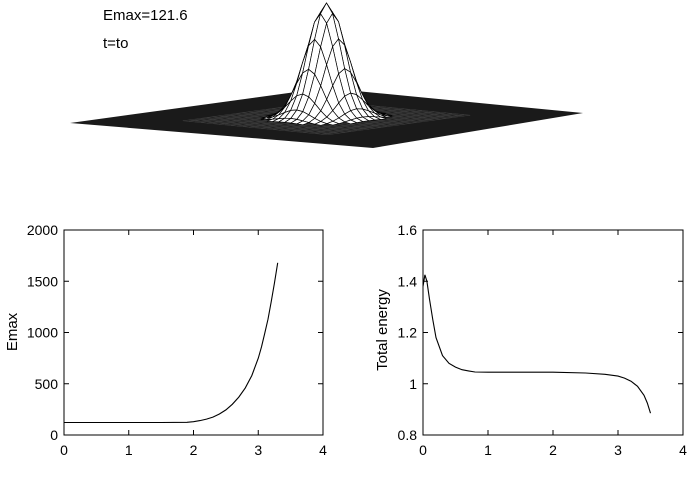 This screenshot has height=478, width=693. Describe the element at coordinates (553, 450) in the screenshot. I see `chart-total-energy-xtick-label: 2` at that location.